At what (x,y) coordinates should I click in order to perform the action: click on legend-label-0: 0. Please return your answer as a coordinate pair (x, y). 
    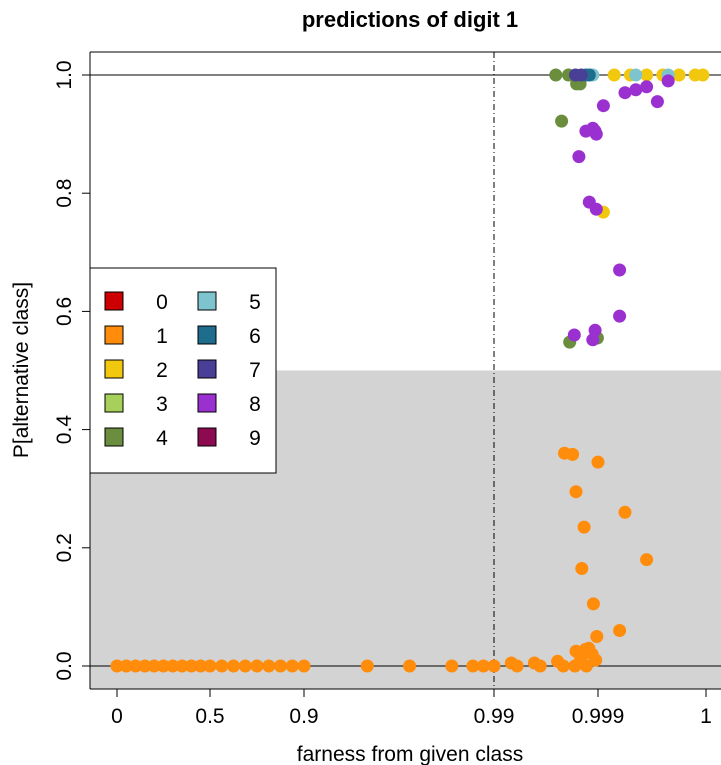
    Looking at the image, I should click on (162, 302).